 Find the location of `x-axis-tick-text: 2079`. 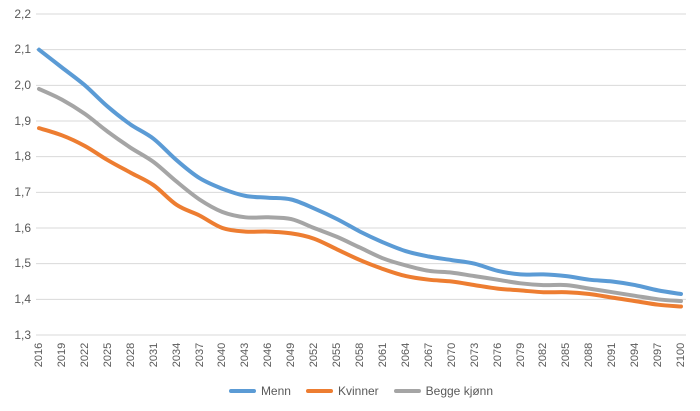

x-axis-tick-text: 2079 is located at coordinates (520, 355).